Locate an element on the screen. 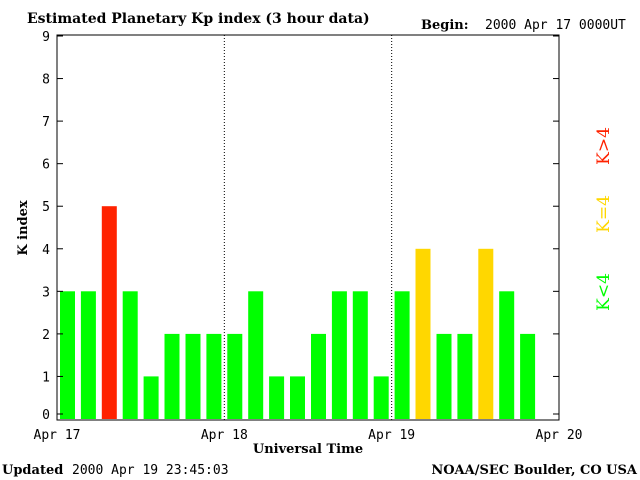  y-axis-label: K index is located at coordinates (23, 228).